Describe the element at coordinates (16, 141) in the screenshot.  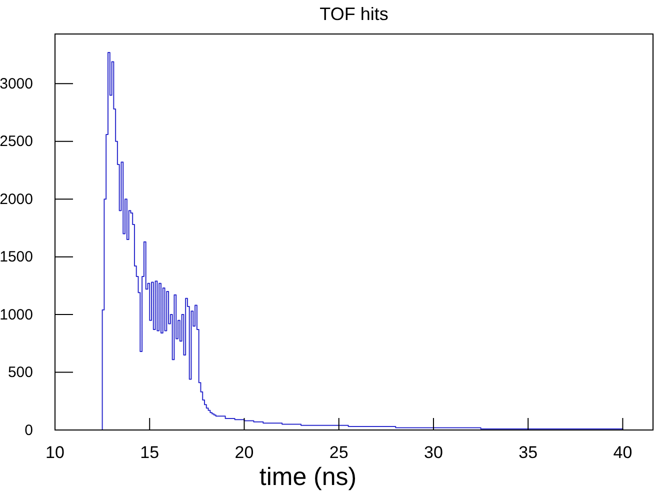
I see `y-tick-label: 2500` at that location.